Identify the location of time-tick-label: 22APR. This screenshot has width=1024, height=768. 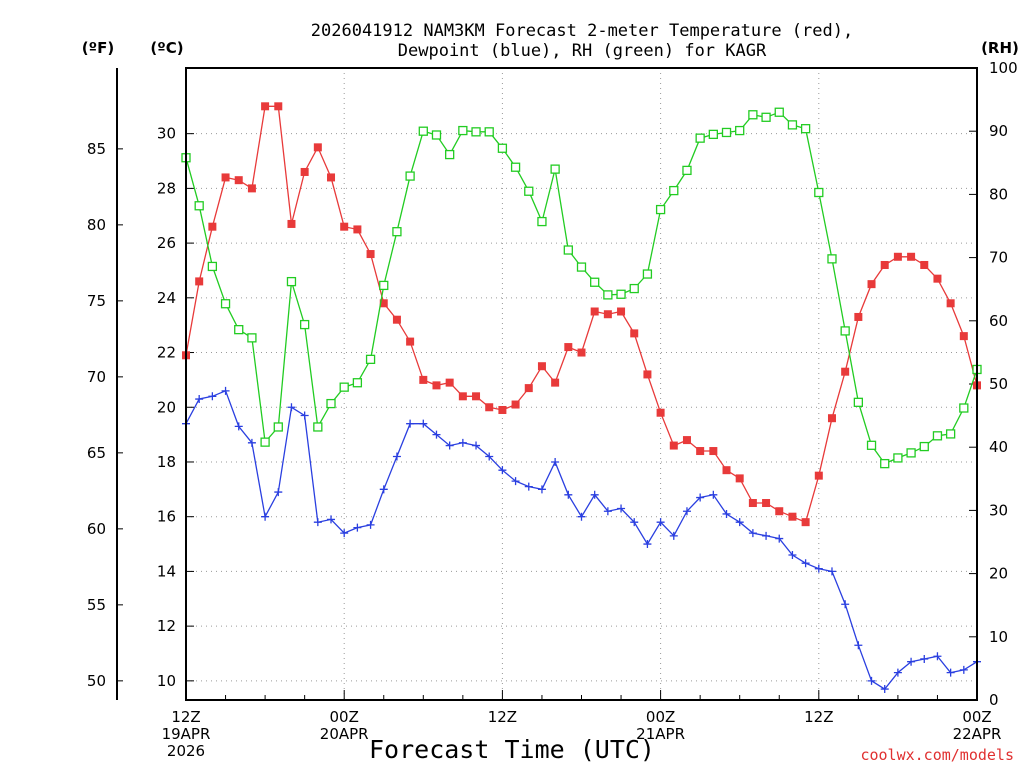
(977, 734).